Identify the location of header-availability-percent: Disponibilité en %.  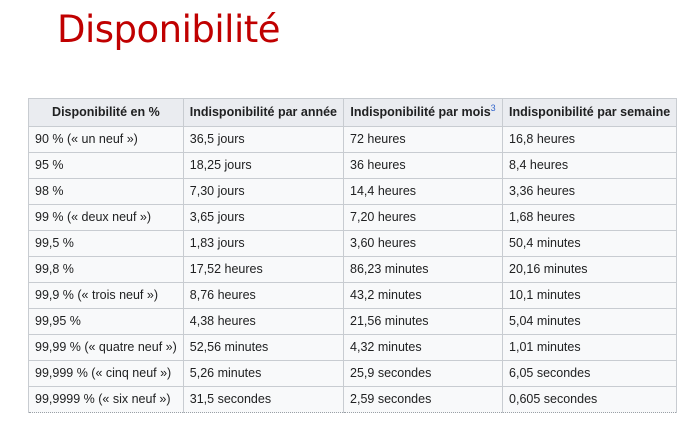
(106, 112).